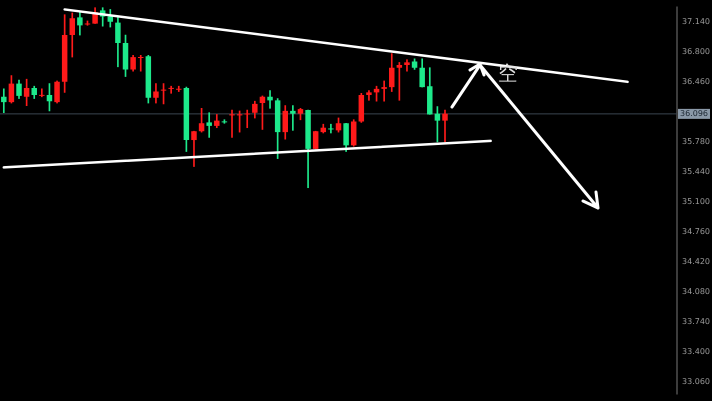  Describe the element at coordinates (696, 141) in the screenshot. I see `y-tick-label: 35.780` at that location.